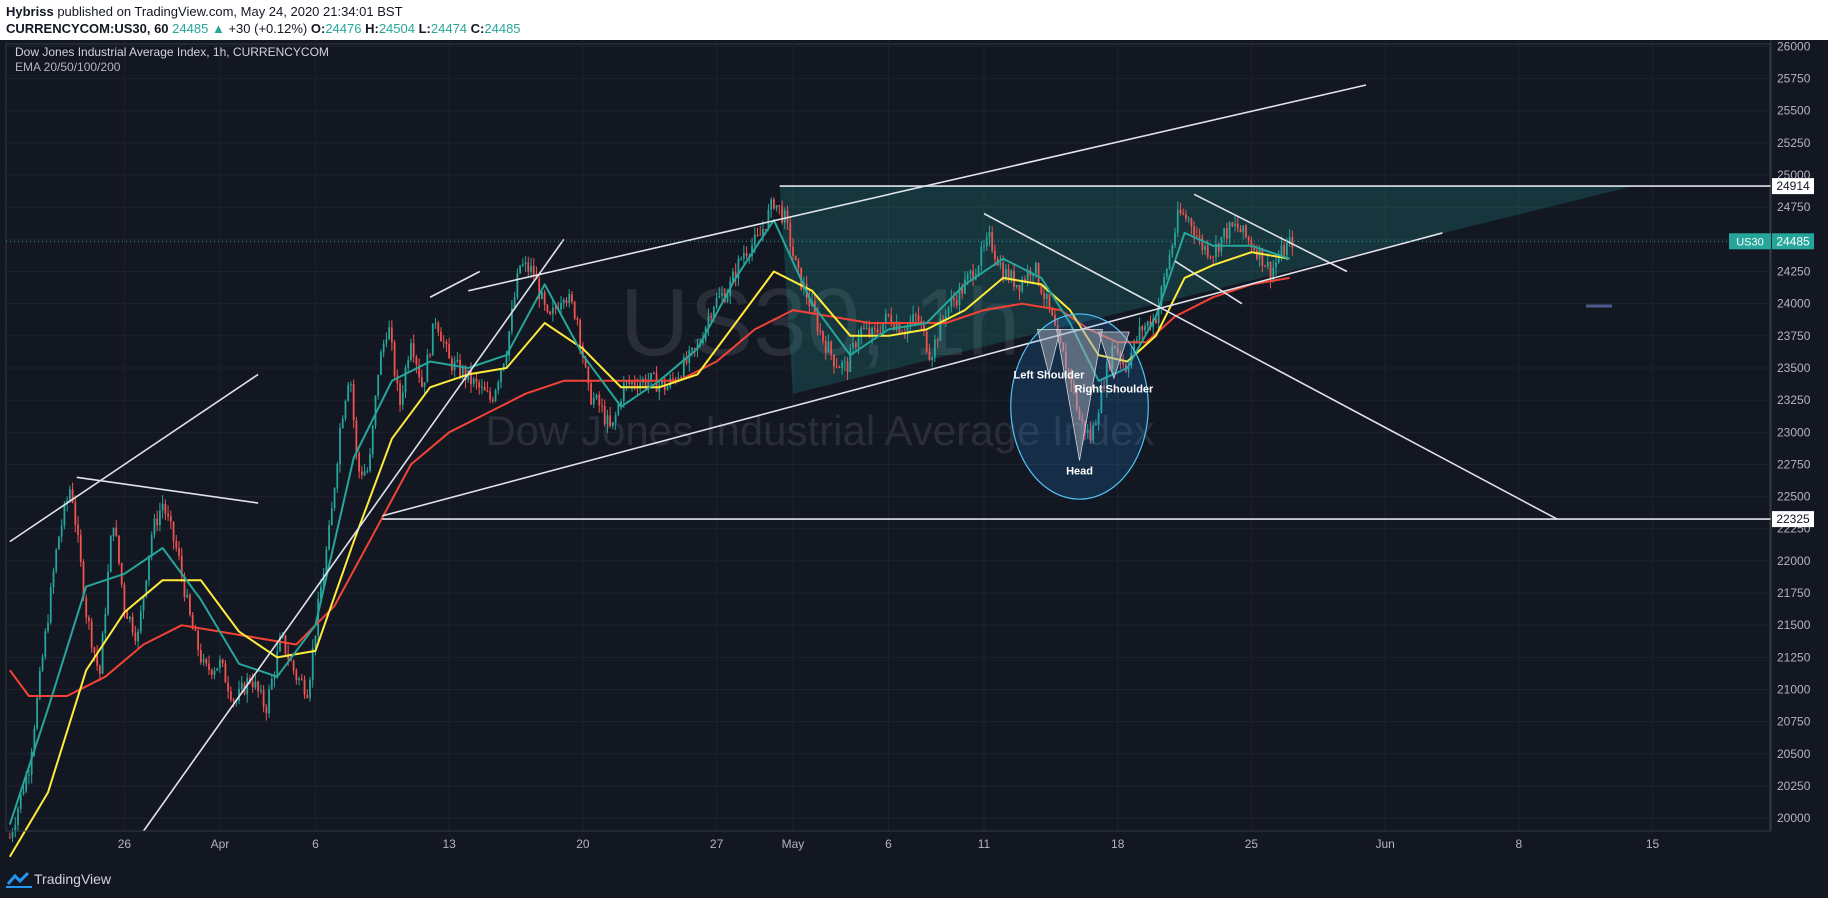  Describe the element at coordinates (1079, 406) in the screenshot. I see `head-shoulders-pattern` at that location.